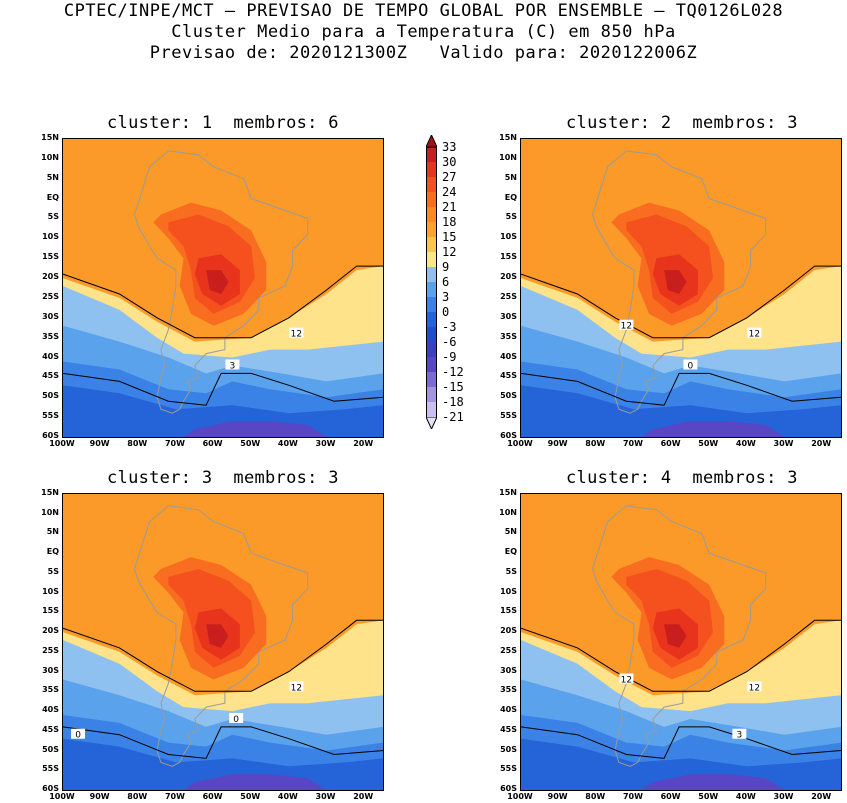 The height and width of the screenshot is (803, 847). What do you see at coordinates (681, 293) in the screenshot?
I see `temperature-map: 12 0 12` at bounding box center [681, 293].